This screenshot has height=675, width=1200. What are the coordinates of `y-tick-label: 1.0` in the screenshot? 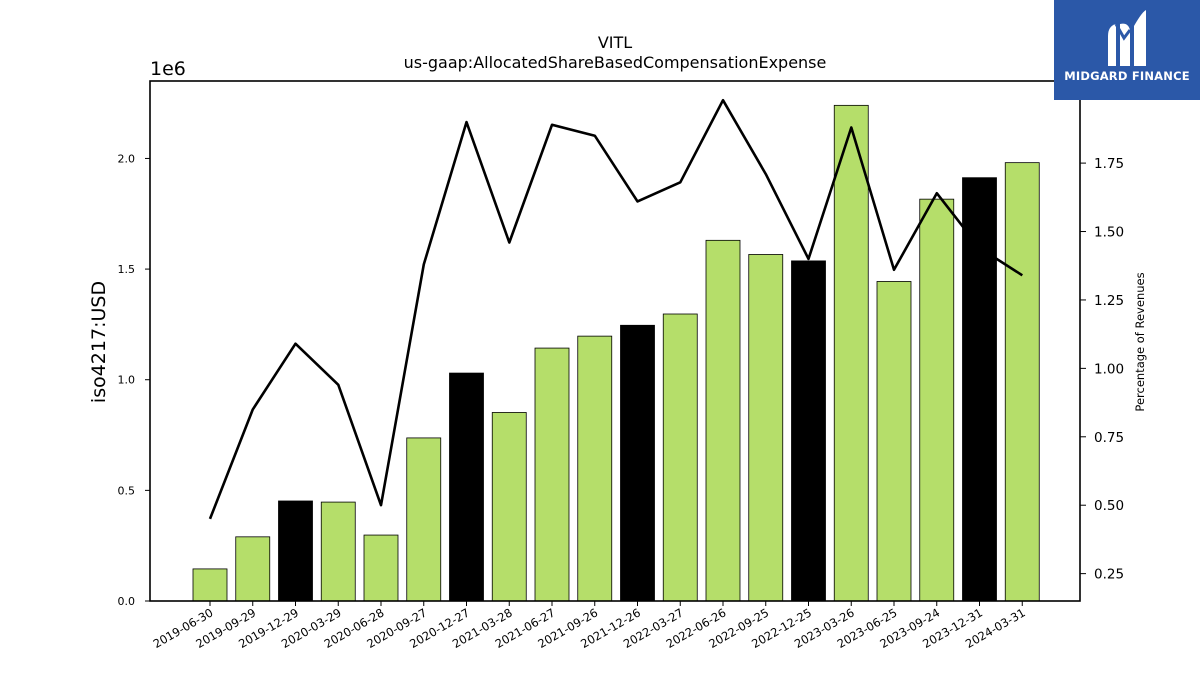 It's located at (127, 380).